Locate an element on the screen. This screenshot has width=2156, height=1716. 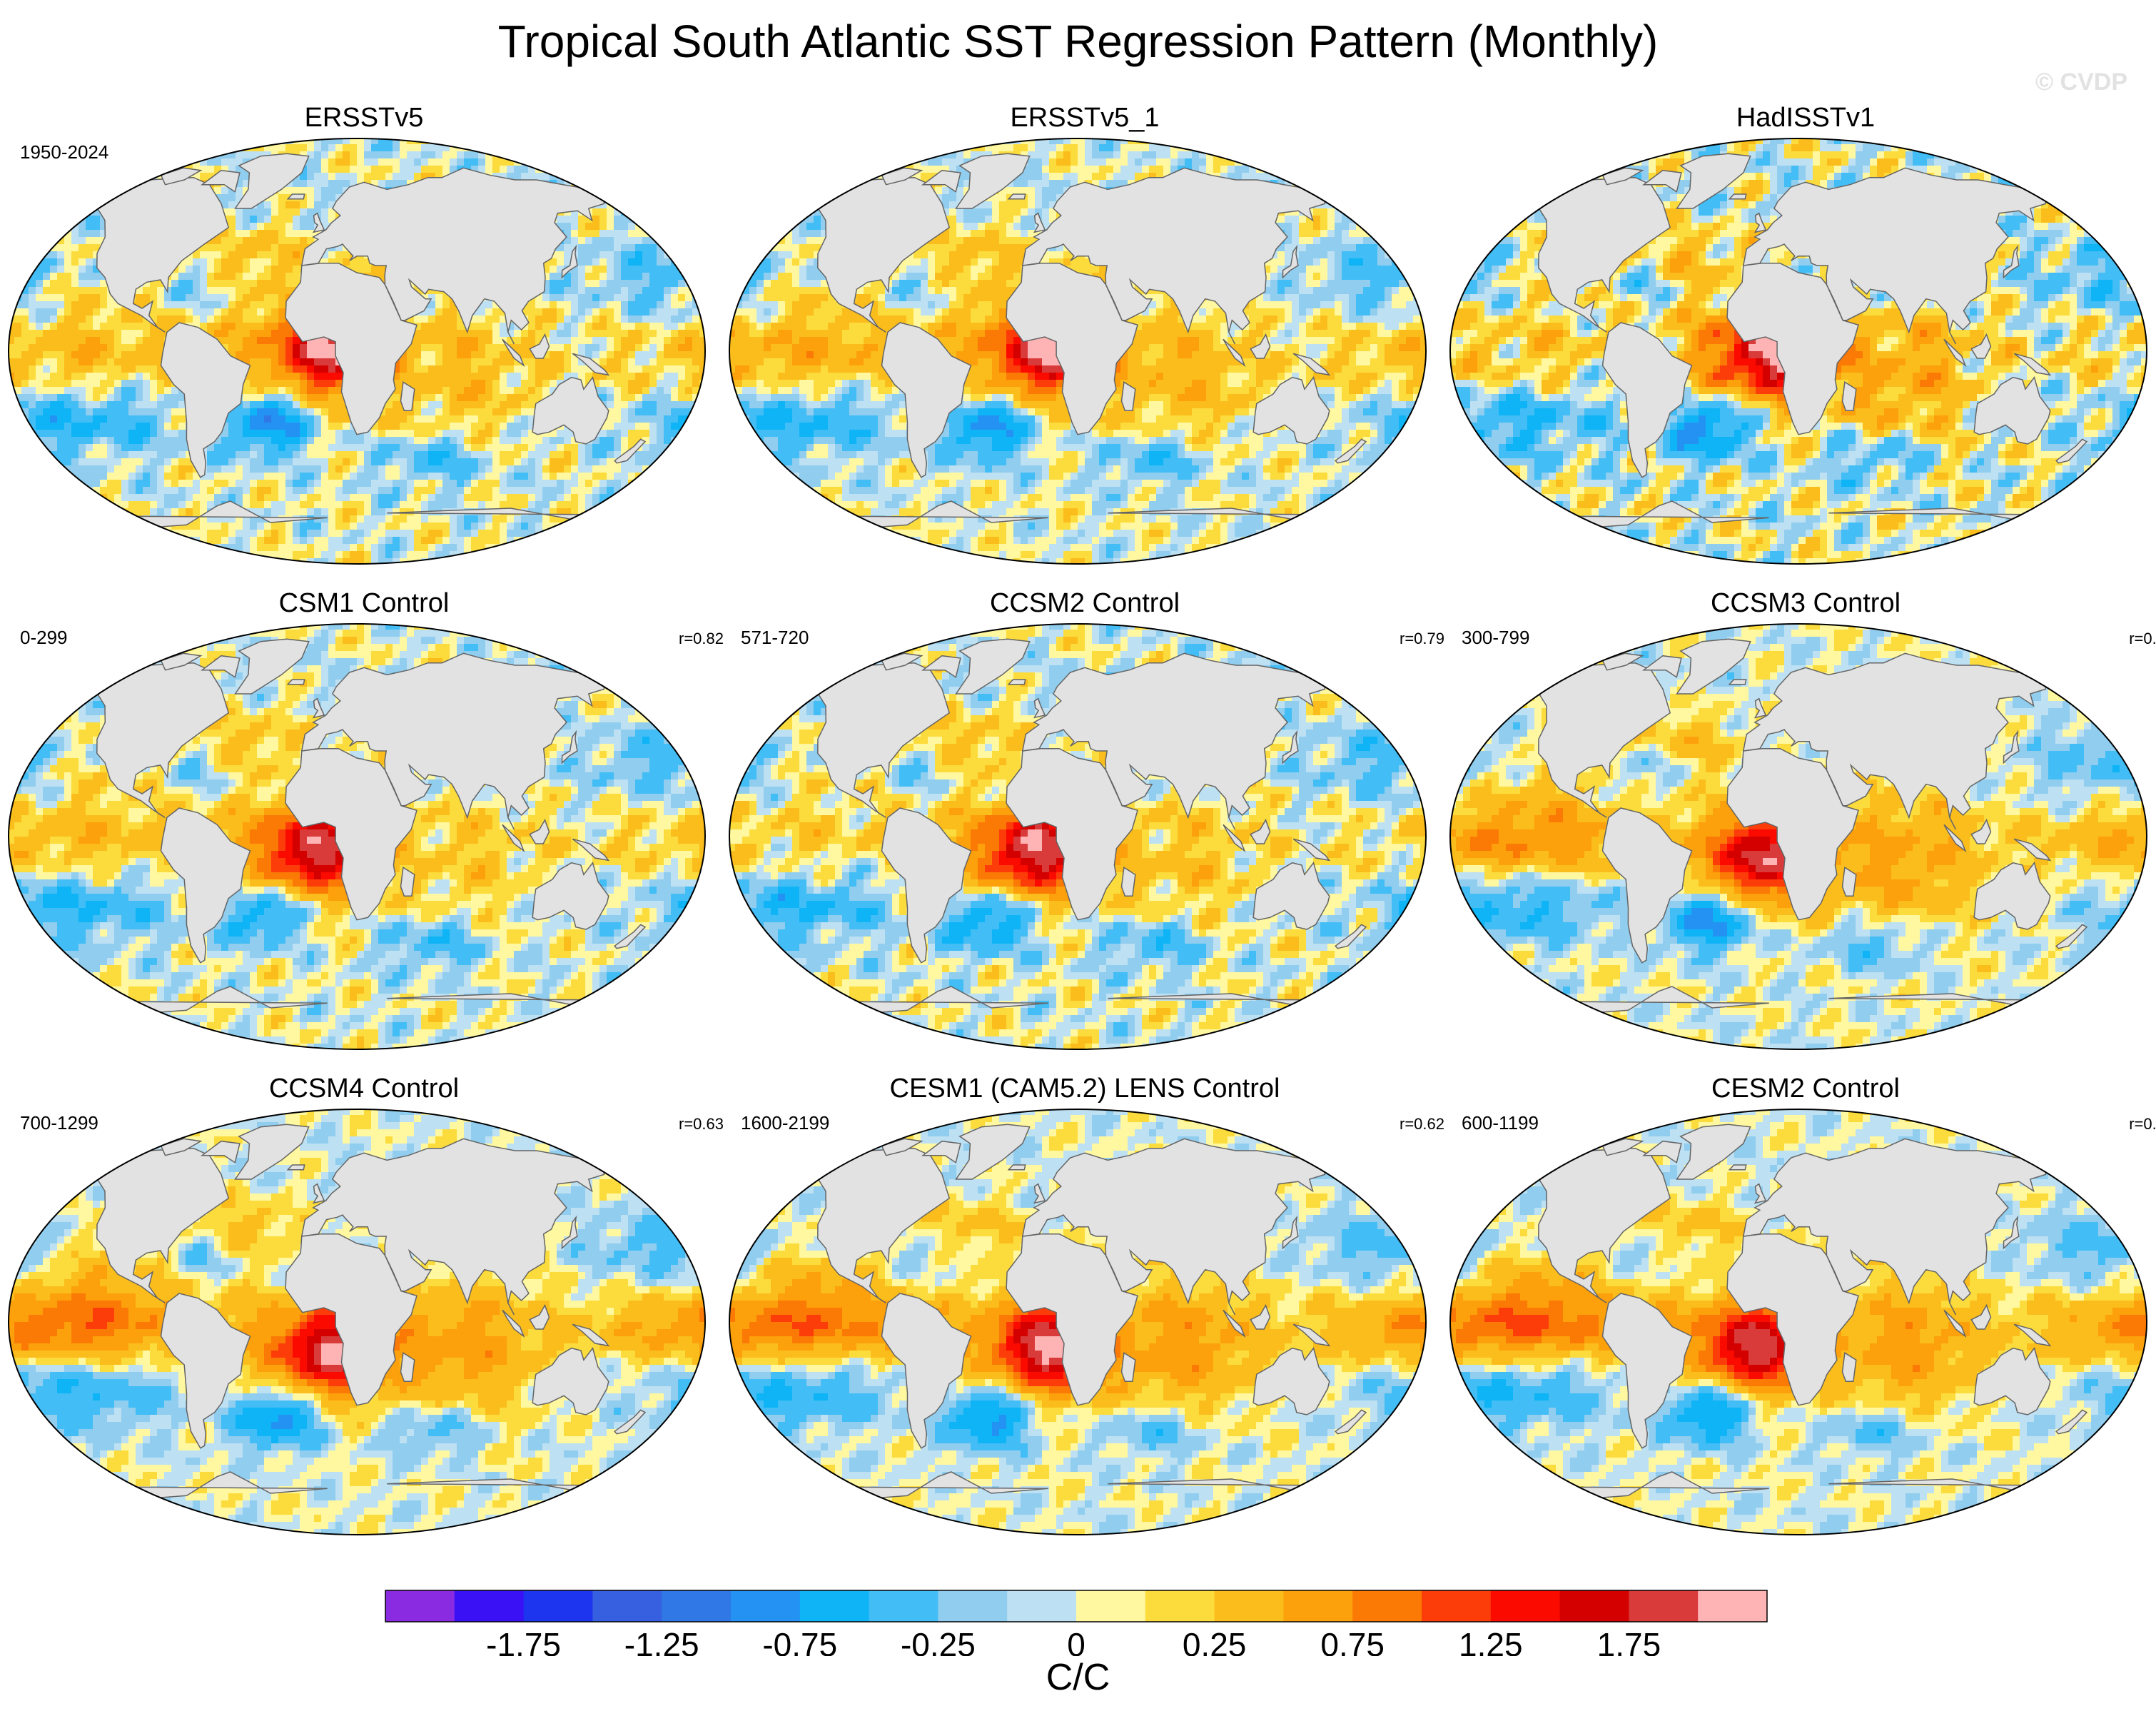
colorbar-outline is located at coordinates (1076, 1606).